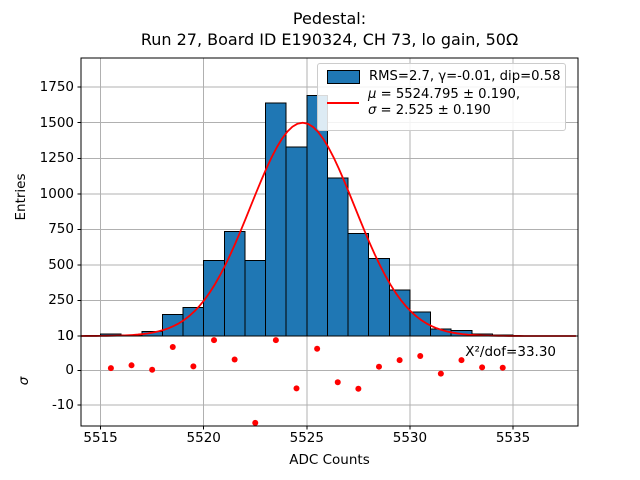  I want to click on sigma-value: = 2.525 ± 0.190, so click(433, 110).